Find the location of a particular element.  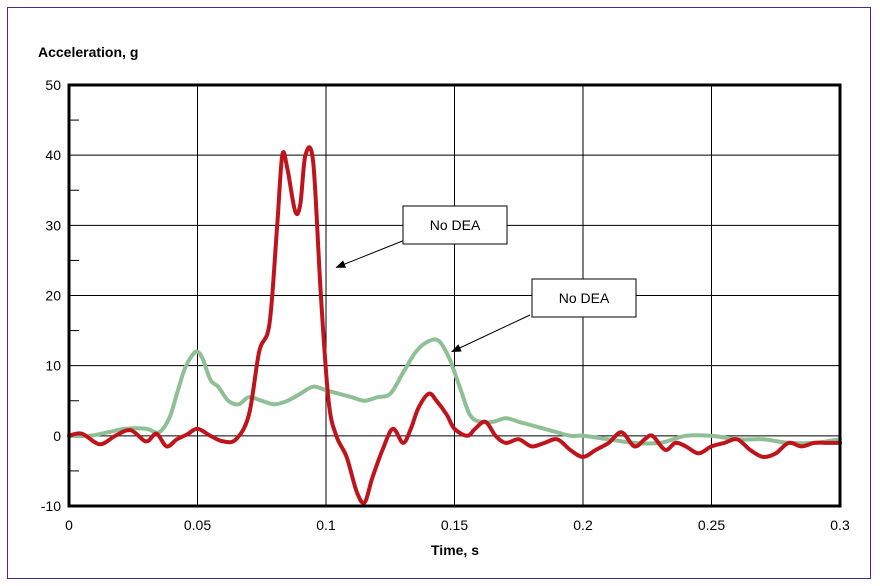

callout-1: No DEA is located at coordinates (421, 236).